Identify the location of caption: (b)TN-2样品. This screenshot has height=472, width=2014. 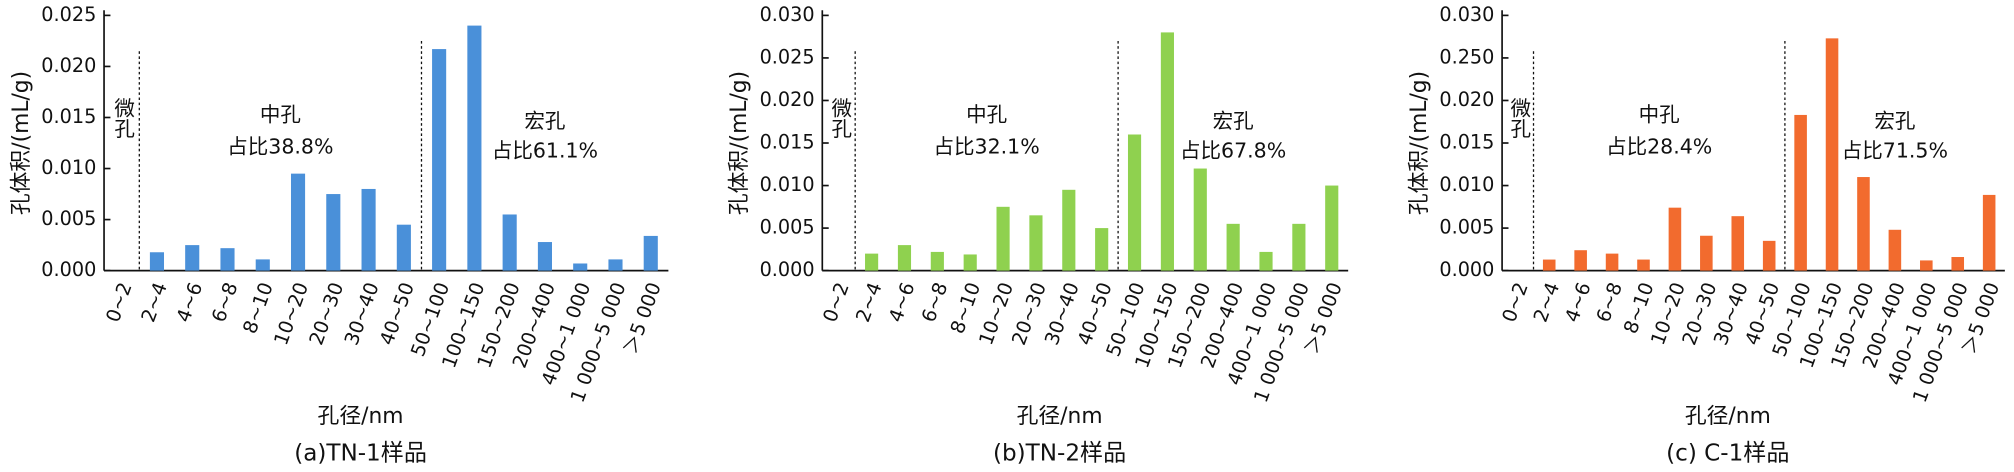
(1059, 454).